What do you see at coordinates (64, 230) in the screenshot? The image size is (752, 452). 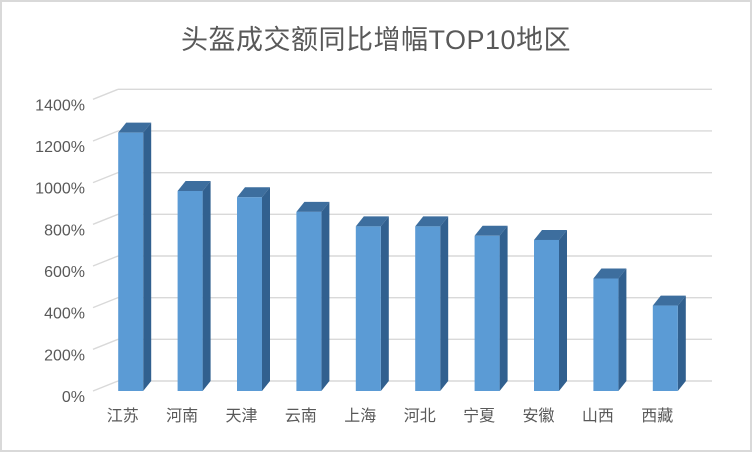 I see `y-axis-tick-label: 800%` at bounding box center [64, 230].